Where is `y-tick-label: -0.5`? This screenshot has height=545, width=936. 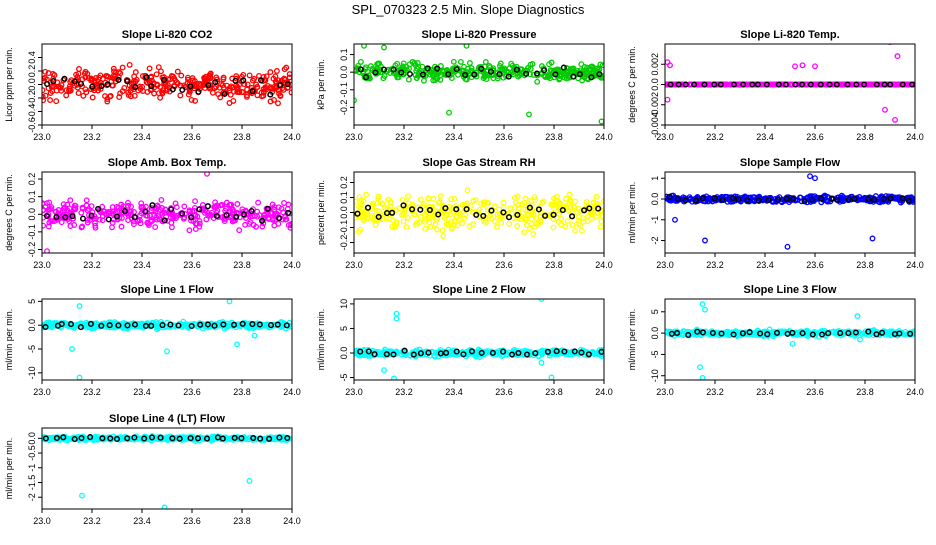
y-tick-label: -0.5 is located at coordinates (32, 453).